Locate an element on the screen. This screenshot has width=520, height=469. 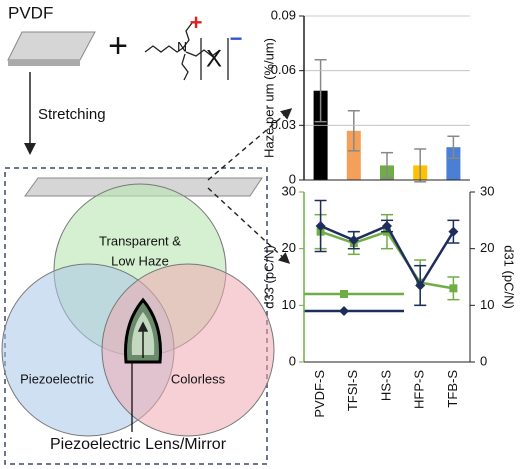
pointer-arrow is located at coordinates (249, 225).